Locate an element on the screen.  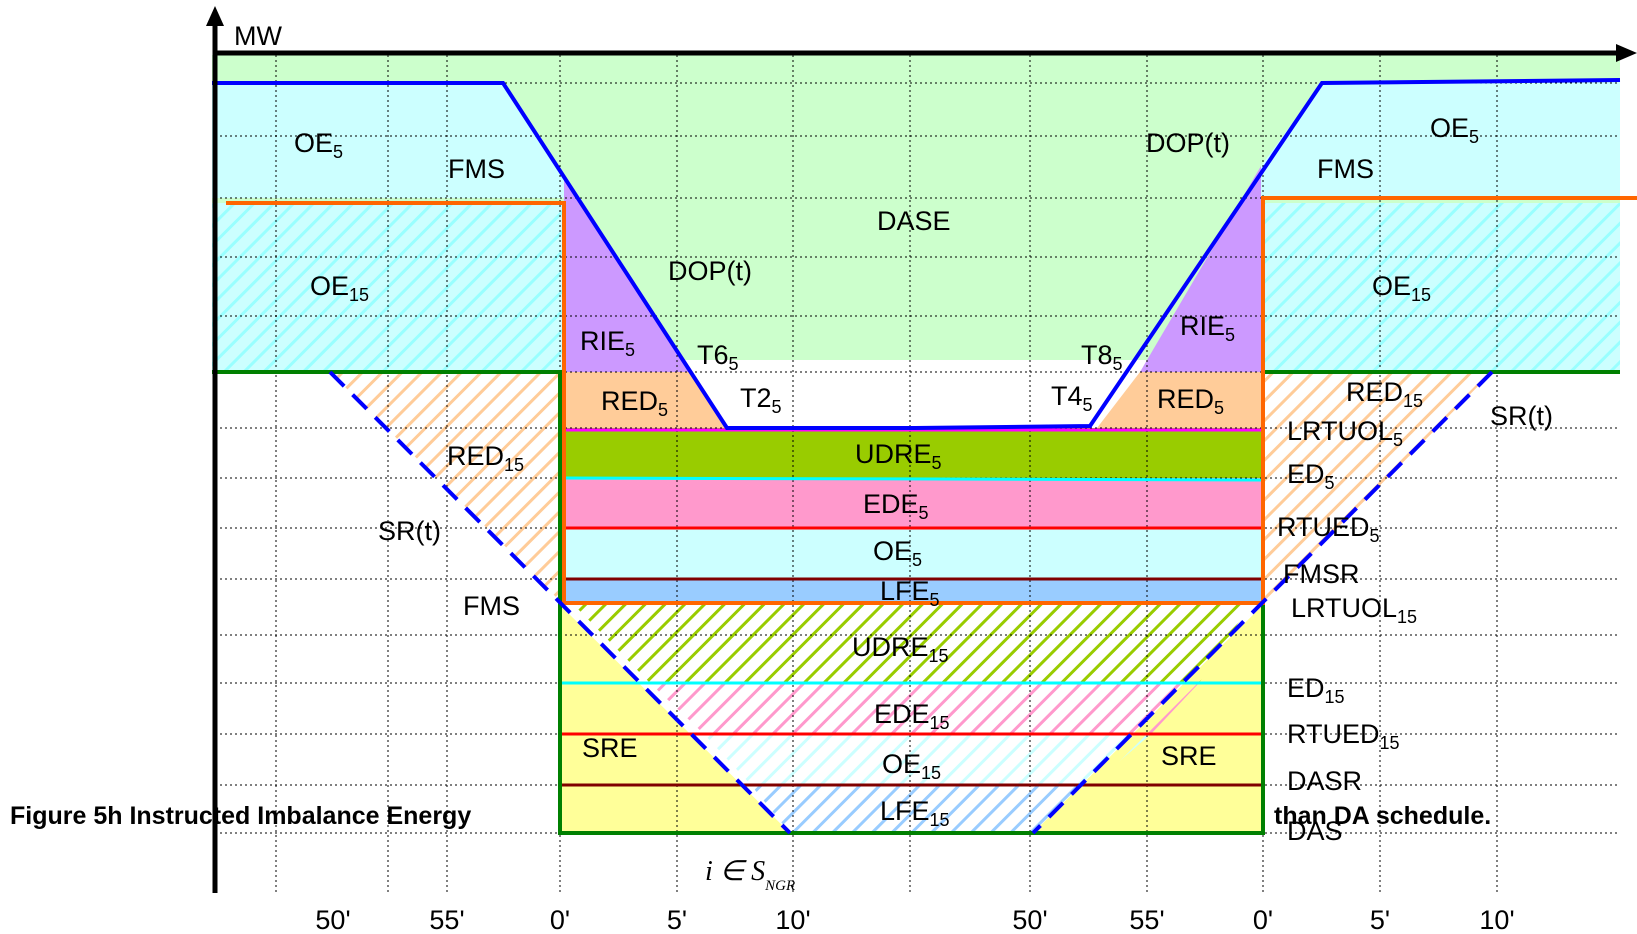
udre5-band is located at coordinates (912, 453).